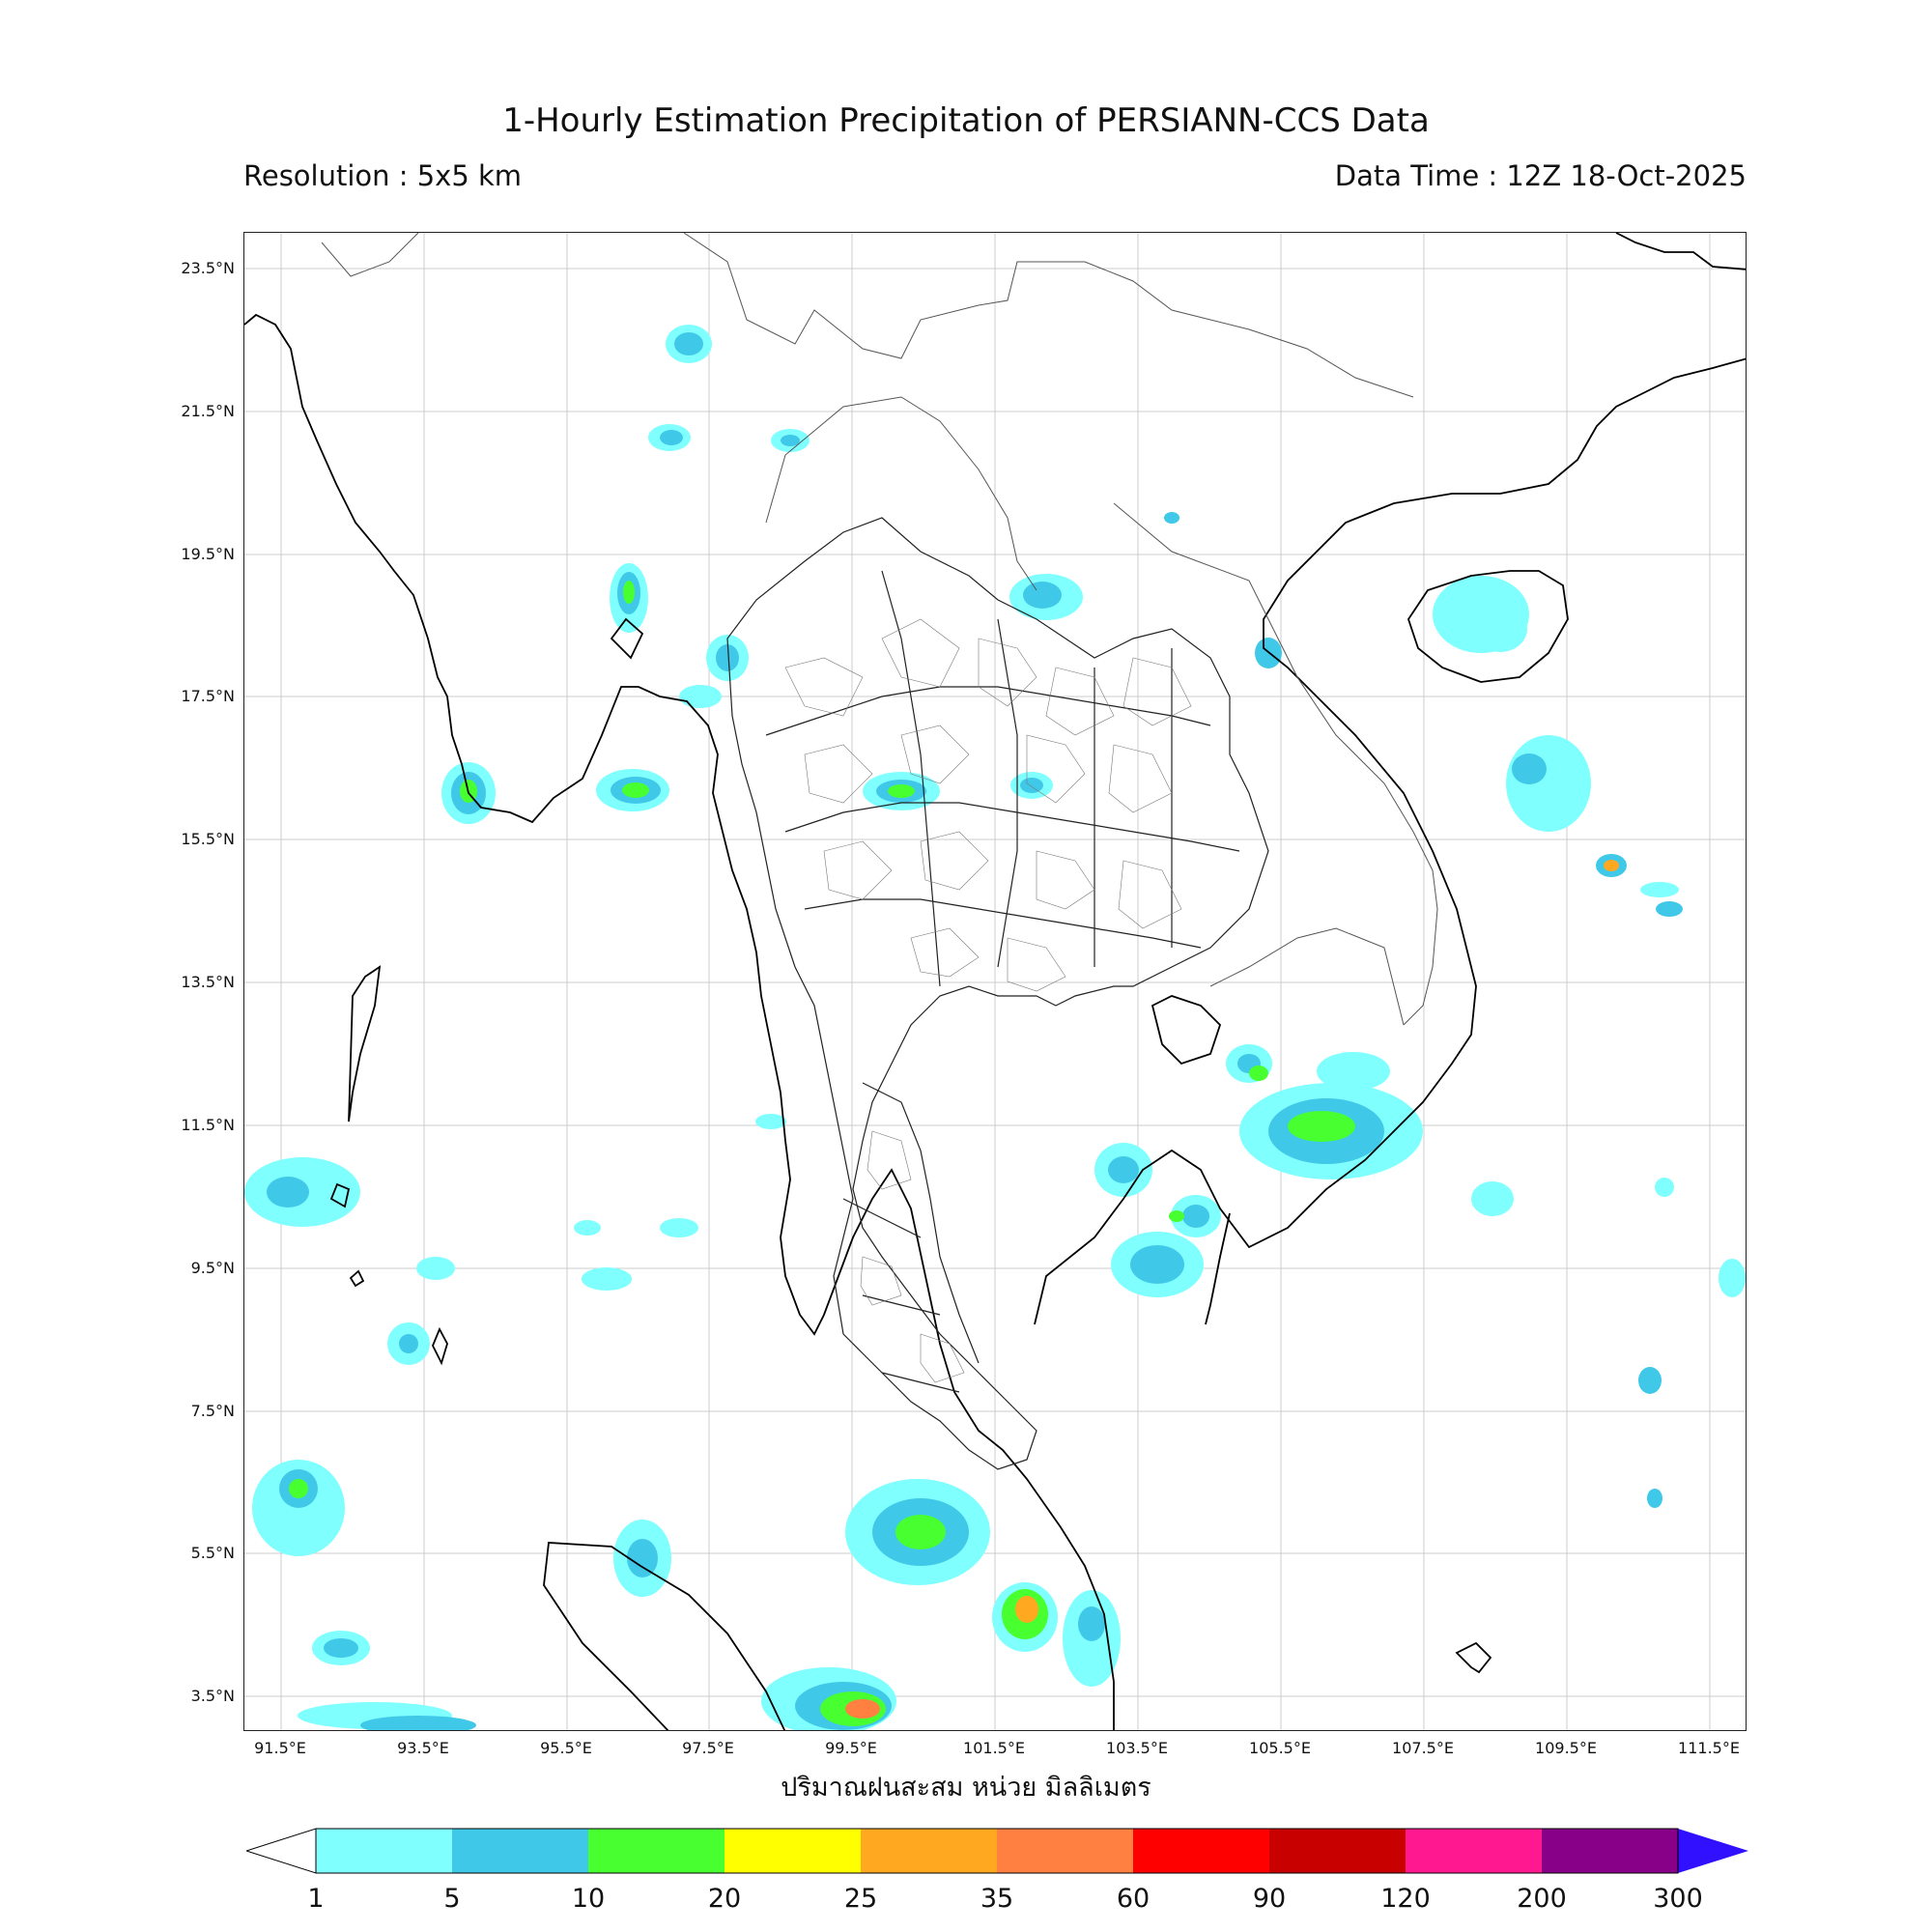  Describe the element at coordinates (208, 268) in the screenshot. I see `lat-tick: 23.5°N` at that location.